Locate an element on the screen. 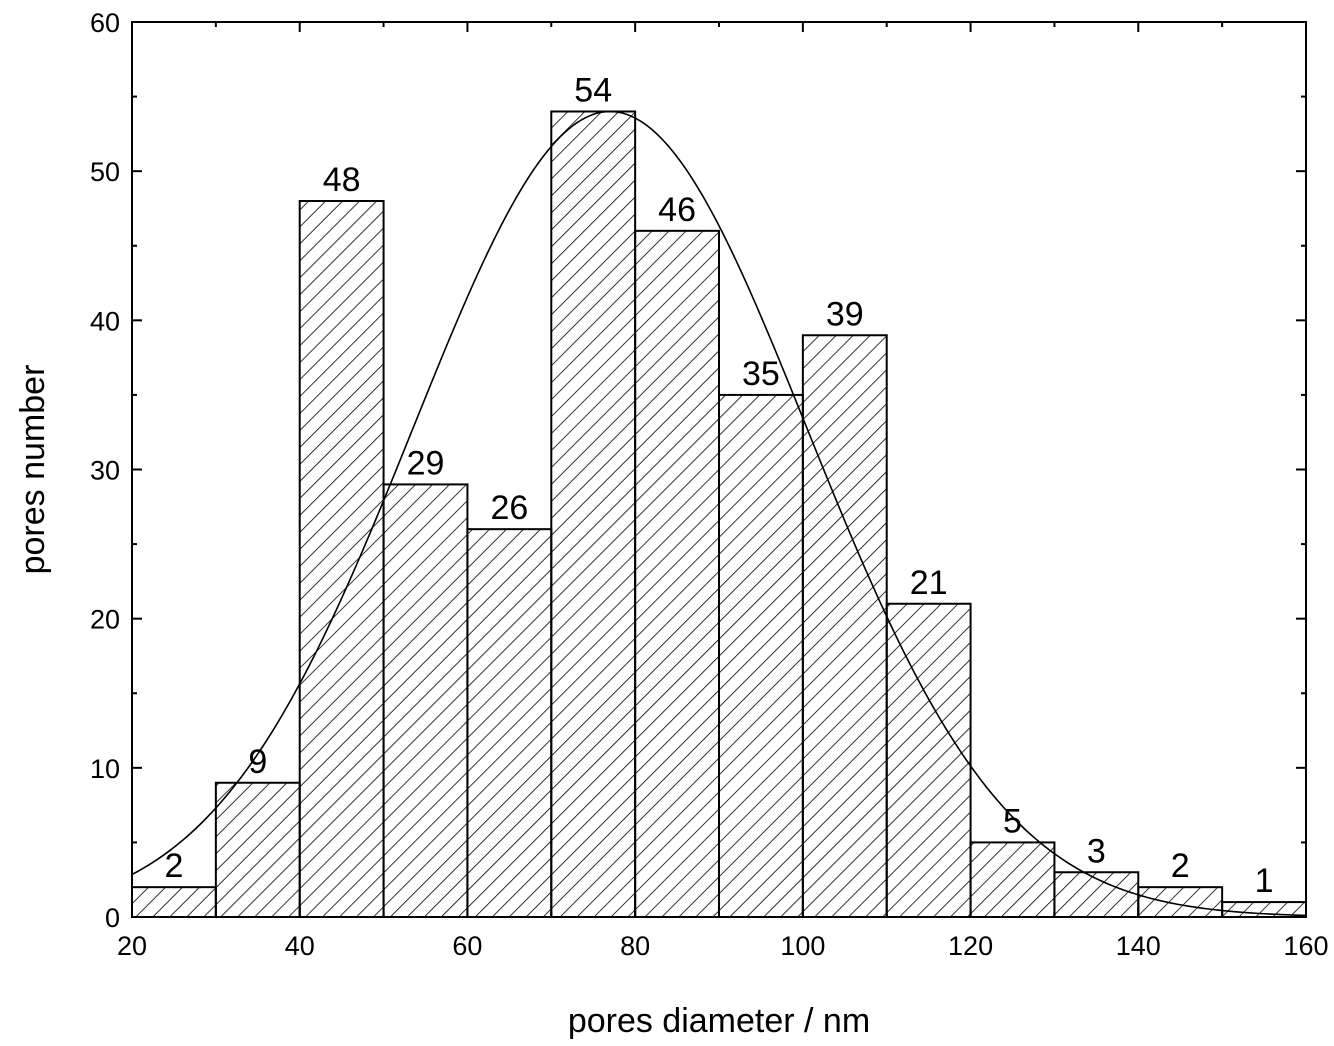 This screenshot has width=1334, height=1046. bar-value-label-2: 48 is located at coordinates (342, 180).